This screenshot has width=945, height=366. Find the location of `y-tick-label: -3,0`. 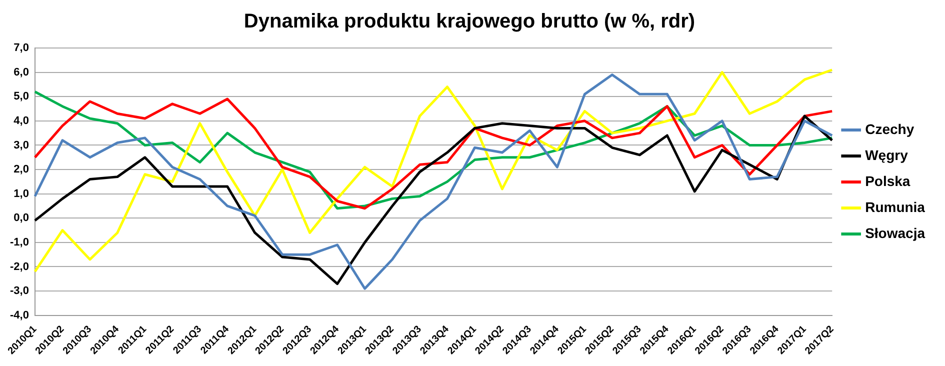

y-tick-label: -3,0 is located at coordinates (19, 291).